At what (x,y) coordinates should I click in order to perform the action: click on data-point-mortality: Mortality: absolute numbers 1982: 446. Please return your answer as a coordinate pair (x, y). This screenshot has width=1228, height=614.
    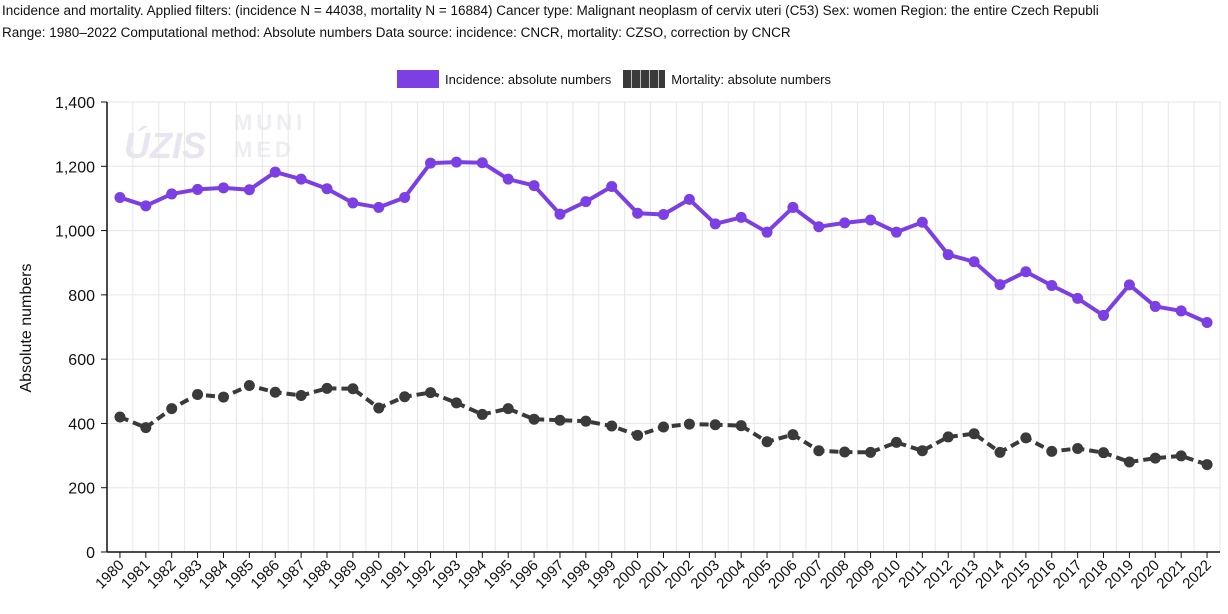
    Looking at the image, I should click on (172, 409).